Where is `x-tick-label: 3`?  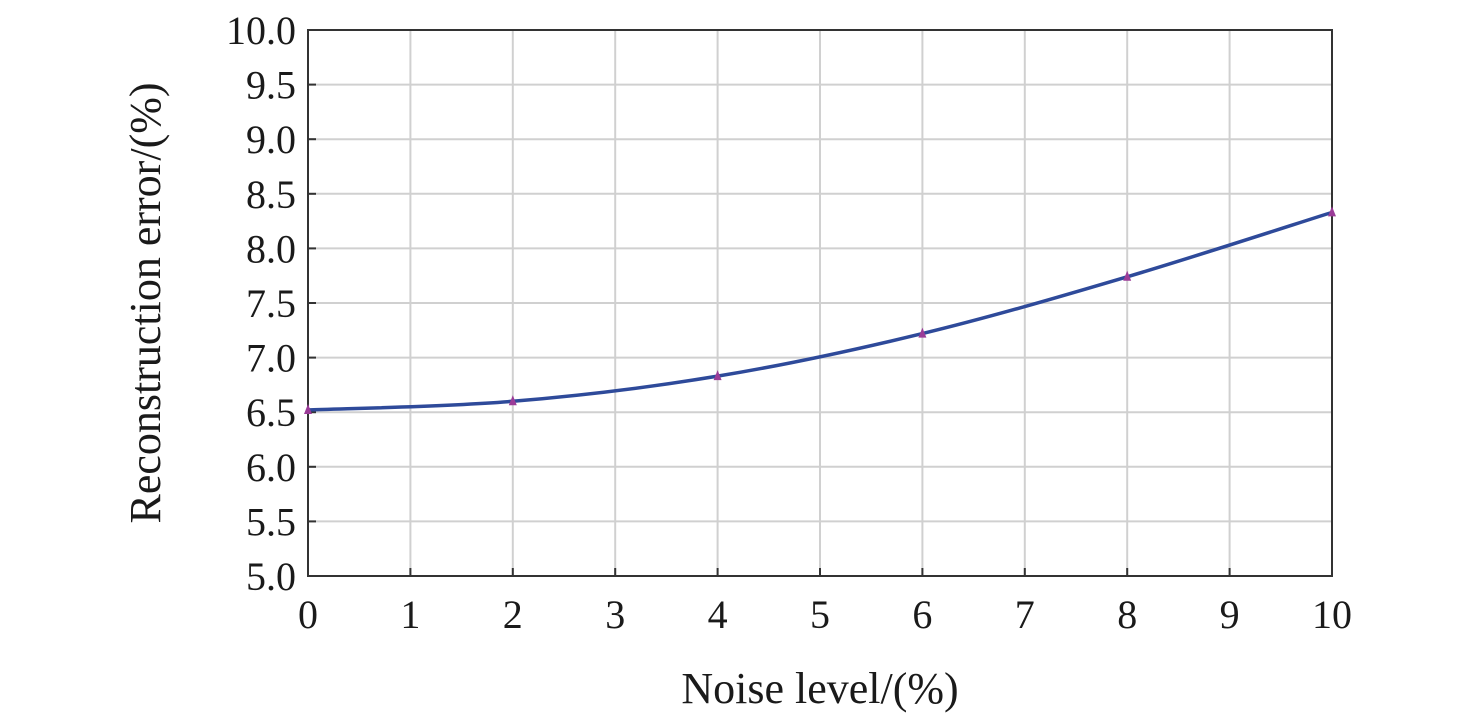
x-tick-label: 3 is located at coordinates (615, 614).